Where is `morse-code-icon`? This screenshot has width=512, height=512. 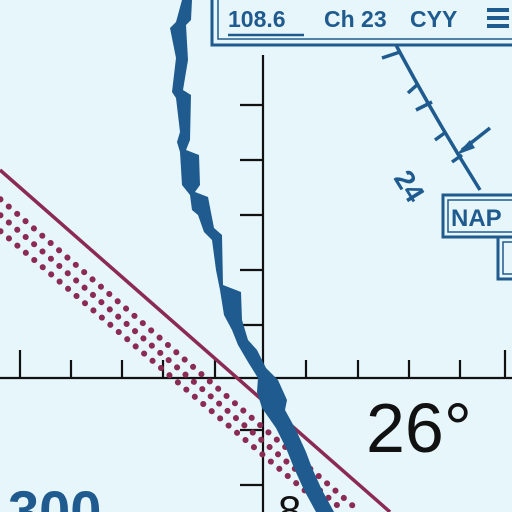
morse-code-icon is located at coordinates (498, 18).